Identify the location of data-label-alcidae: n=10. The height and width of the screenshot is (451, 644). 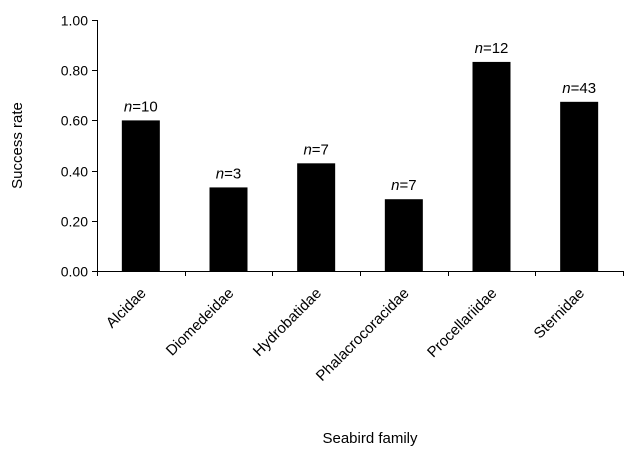
(141, 106).